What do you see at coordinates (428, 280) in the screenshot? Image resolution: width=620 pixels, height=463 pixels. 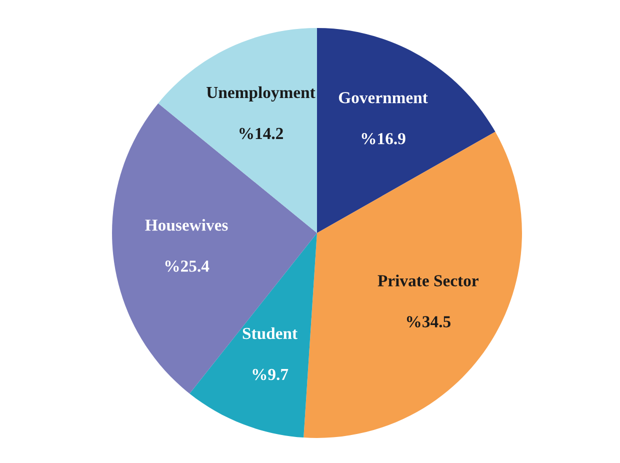 I see `slice-label: Private Sector` at bounding box center [428, 280].